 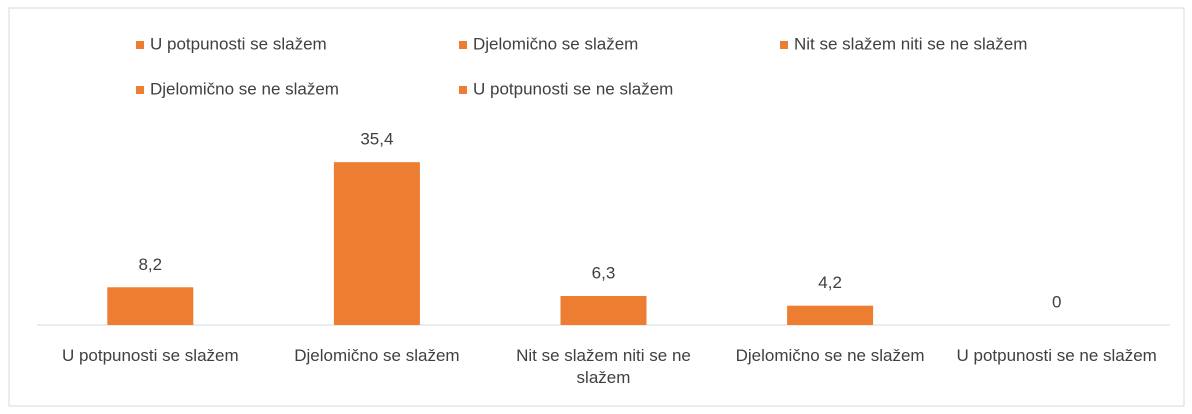 I want to click on legend-label: Djelomično se slažem, so click(x=555, y=43).